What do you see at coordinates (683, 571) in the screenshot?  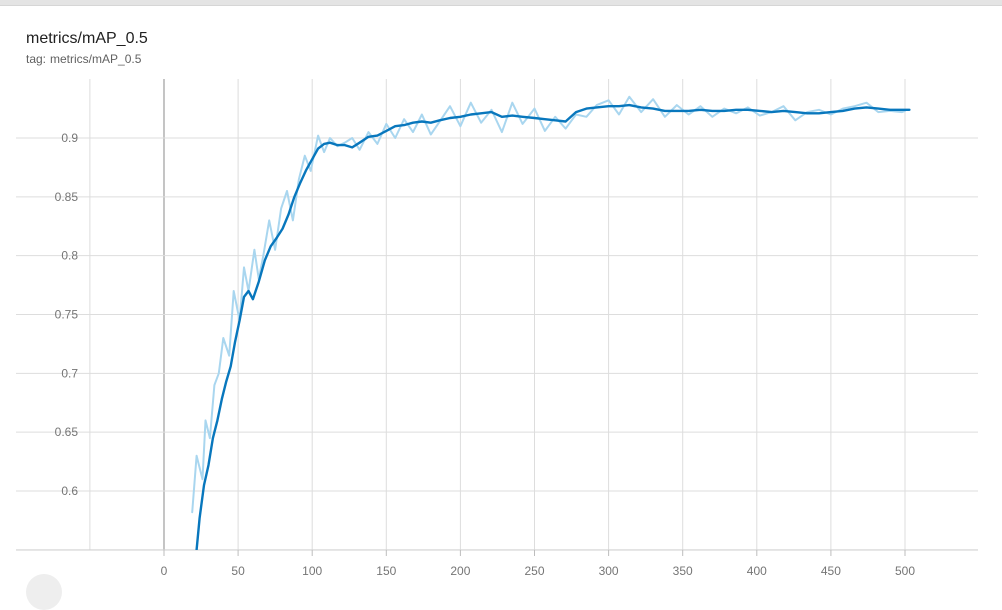 I see `x-tick-label: 350` at bounding box center [683, 571].